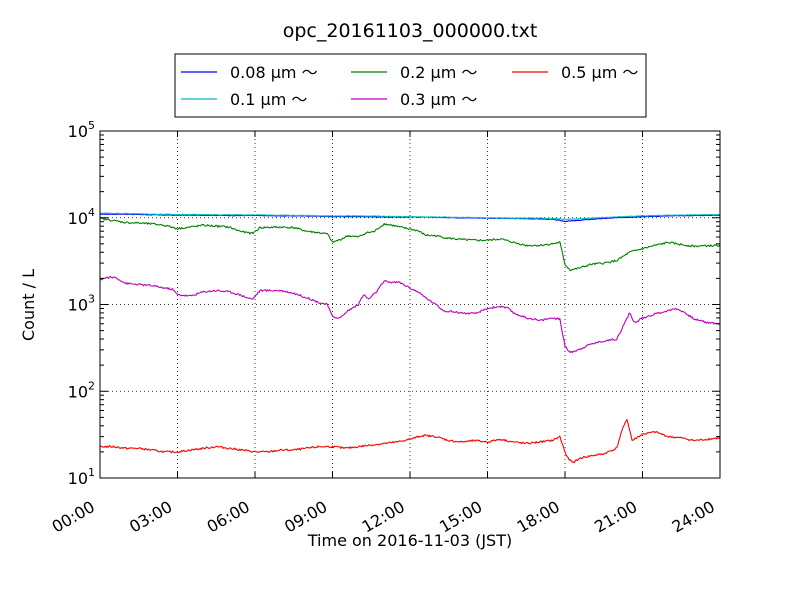 The height and width of the screenshot is (600, 800). Describe the element at coordinates (91, 212) in the screenshot. I see `y-tick-exponent: 4` at that location.